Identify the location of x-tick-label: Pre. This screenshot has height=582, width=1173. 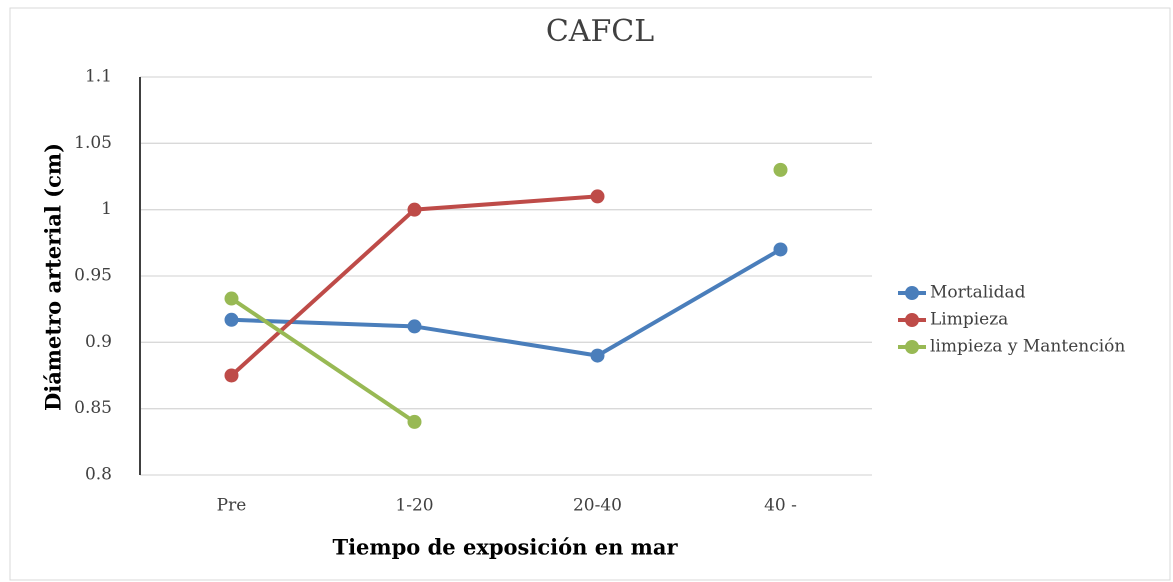
(232, 506).